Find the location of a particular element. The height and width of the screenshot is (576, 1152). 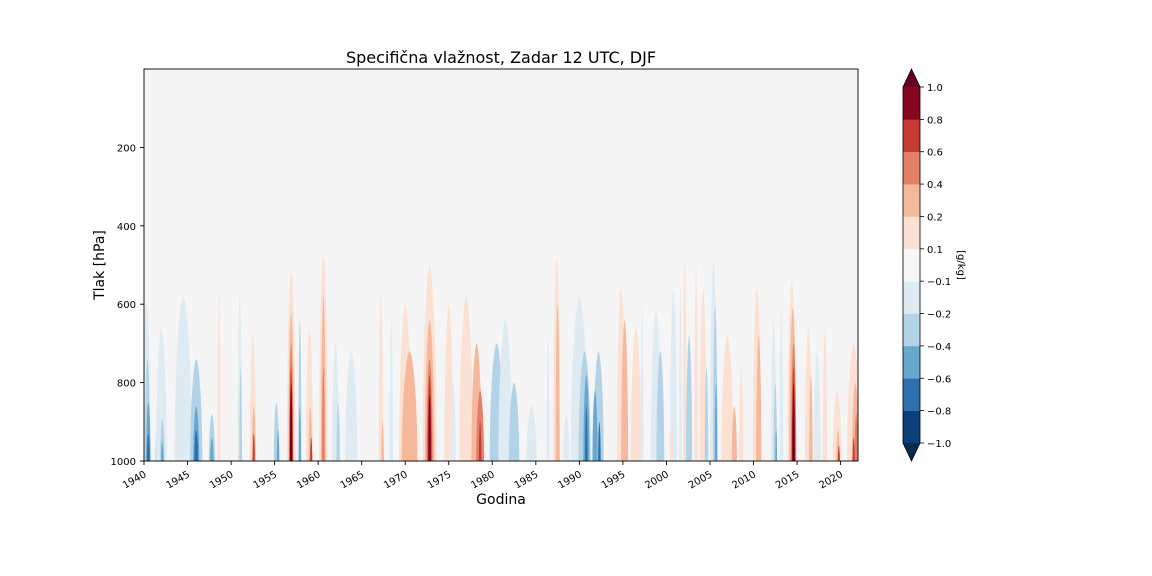

colorbar-tick-label: −0.4 is located at coordinates (939, 347).